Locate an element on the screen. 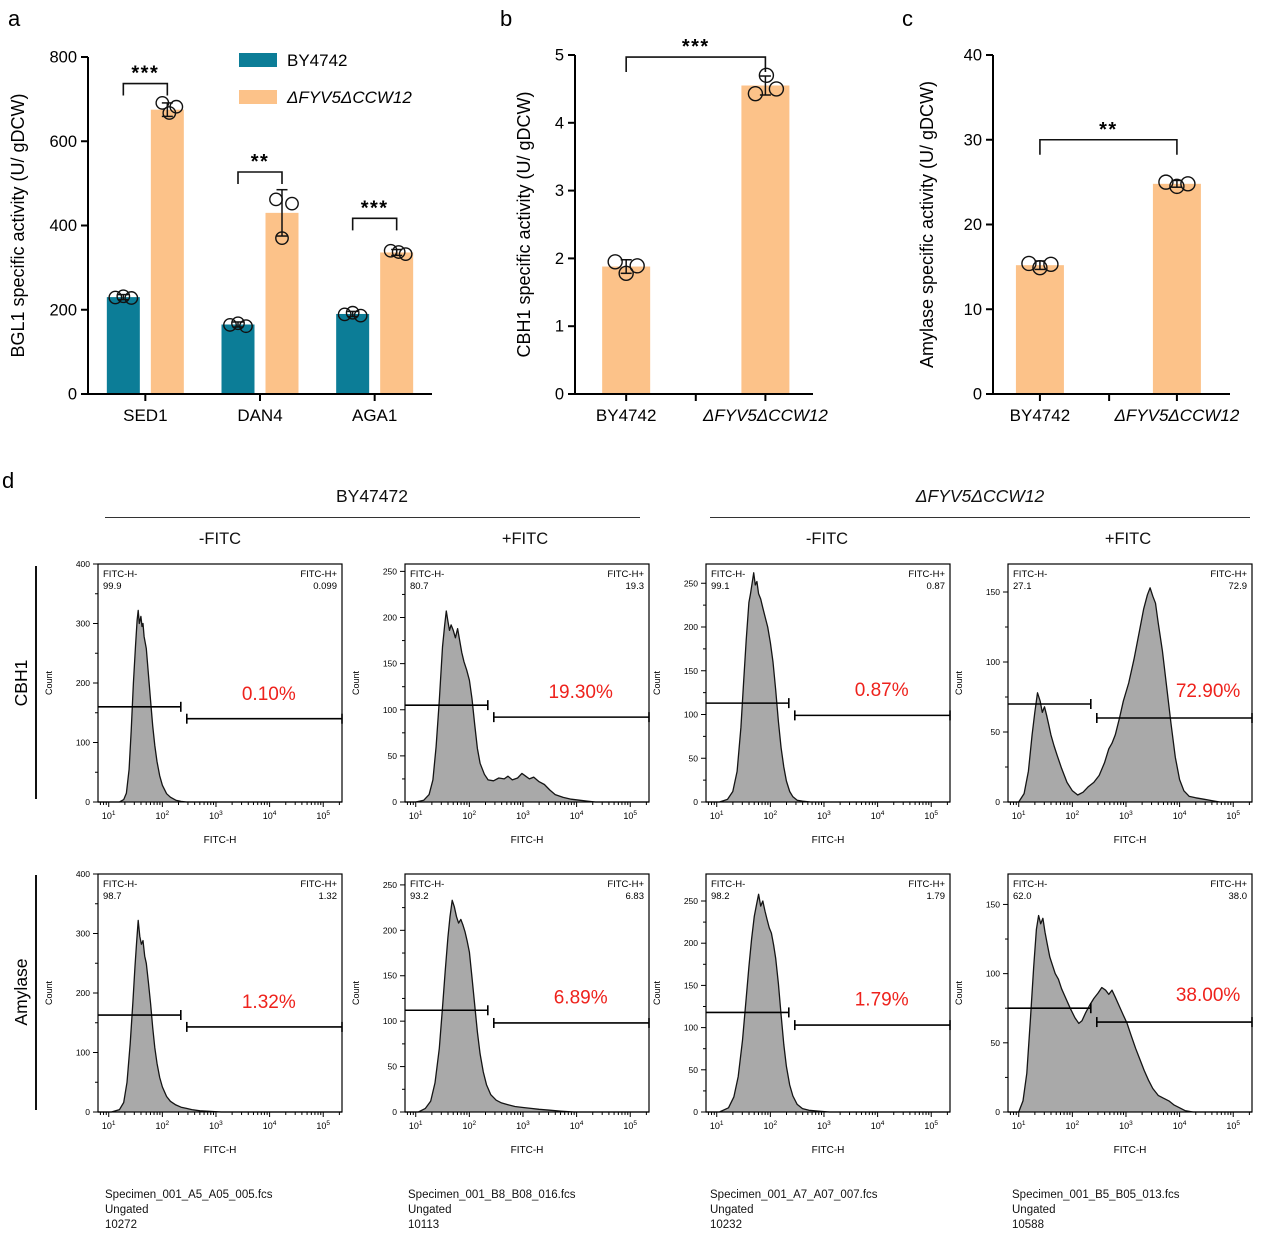 The image size is (1268, 1255). gate-neg-value: 93.2 is located at coordinates (419, 896).